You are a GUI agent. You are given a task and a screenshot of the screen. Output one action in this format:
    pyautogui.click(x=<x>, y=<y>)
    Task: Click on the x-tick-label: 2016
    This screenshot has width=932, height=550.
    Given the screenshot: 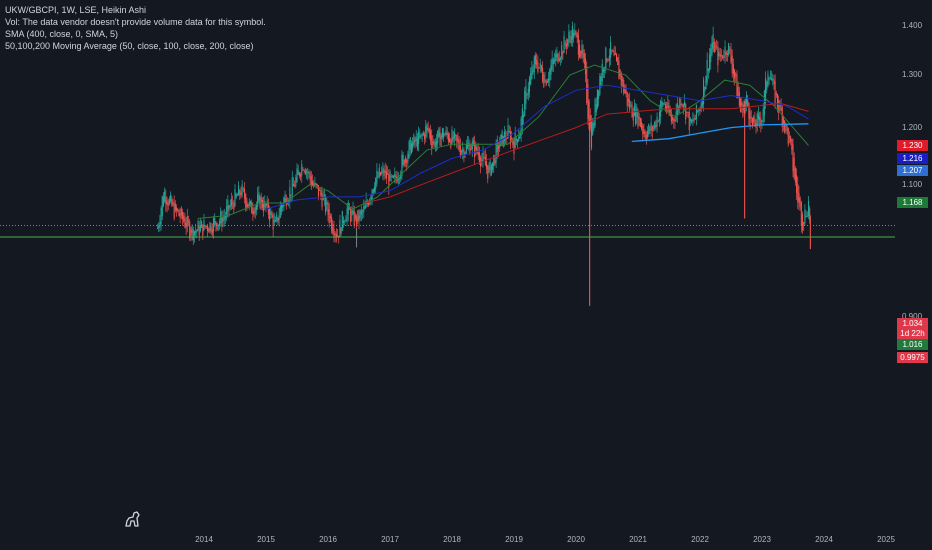 What is the action you would take?
    pyautogui.click(x=328, y=539)
    